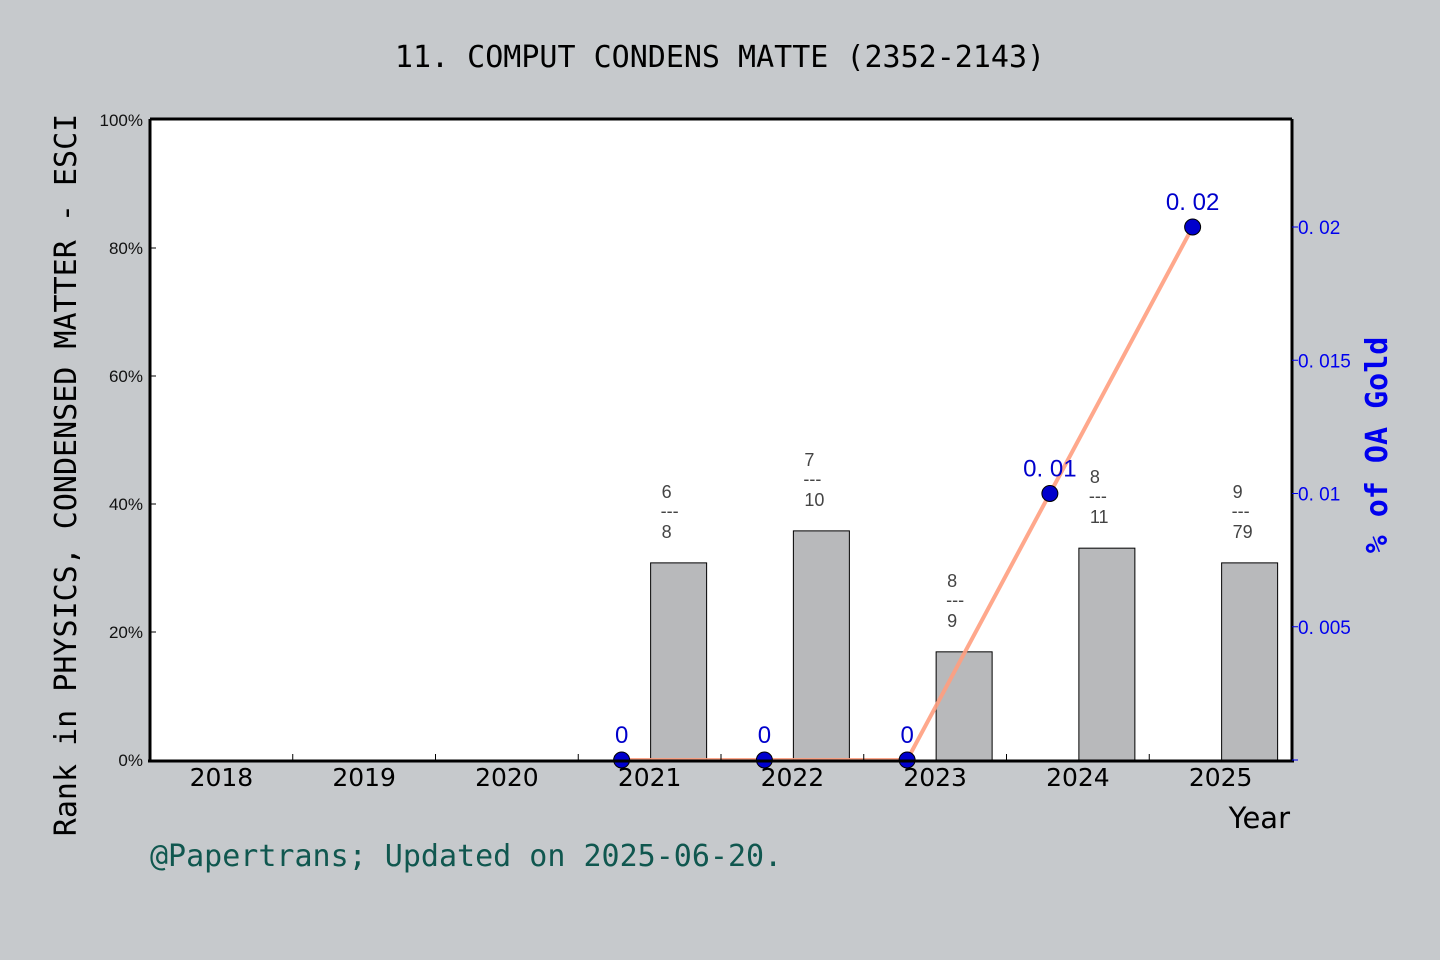  Describe the element at coordinates (1324, 361) in the screenshot. I see `y2-tick-label: 0. 015` at that location.